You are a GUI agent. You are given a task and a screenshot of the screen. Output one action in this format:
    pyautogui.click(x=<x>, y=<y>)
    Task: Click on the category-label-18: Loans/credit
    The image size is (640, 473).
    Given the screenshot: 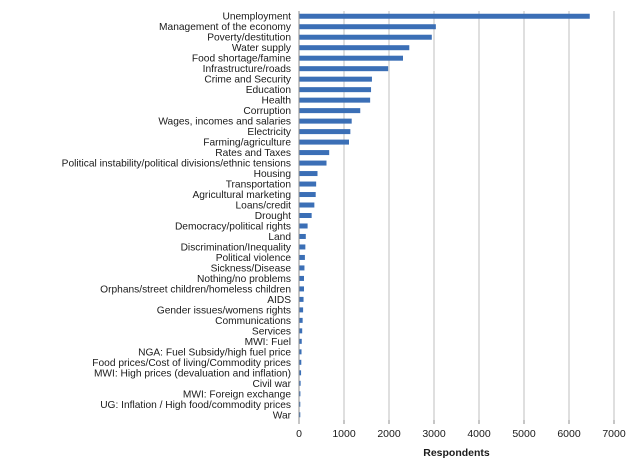 What is the action you would take?
    pyautogui.click(x=264, y=206)
    